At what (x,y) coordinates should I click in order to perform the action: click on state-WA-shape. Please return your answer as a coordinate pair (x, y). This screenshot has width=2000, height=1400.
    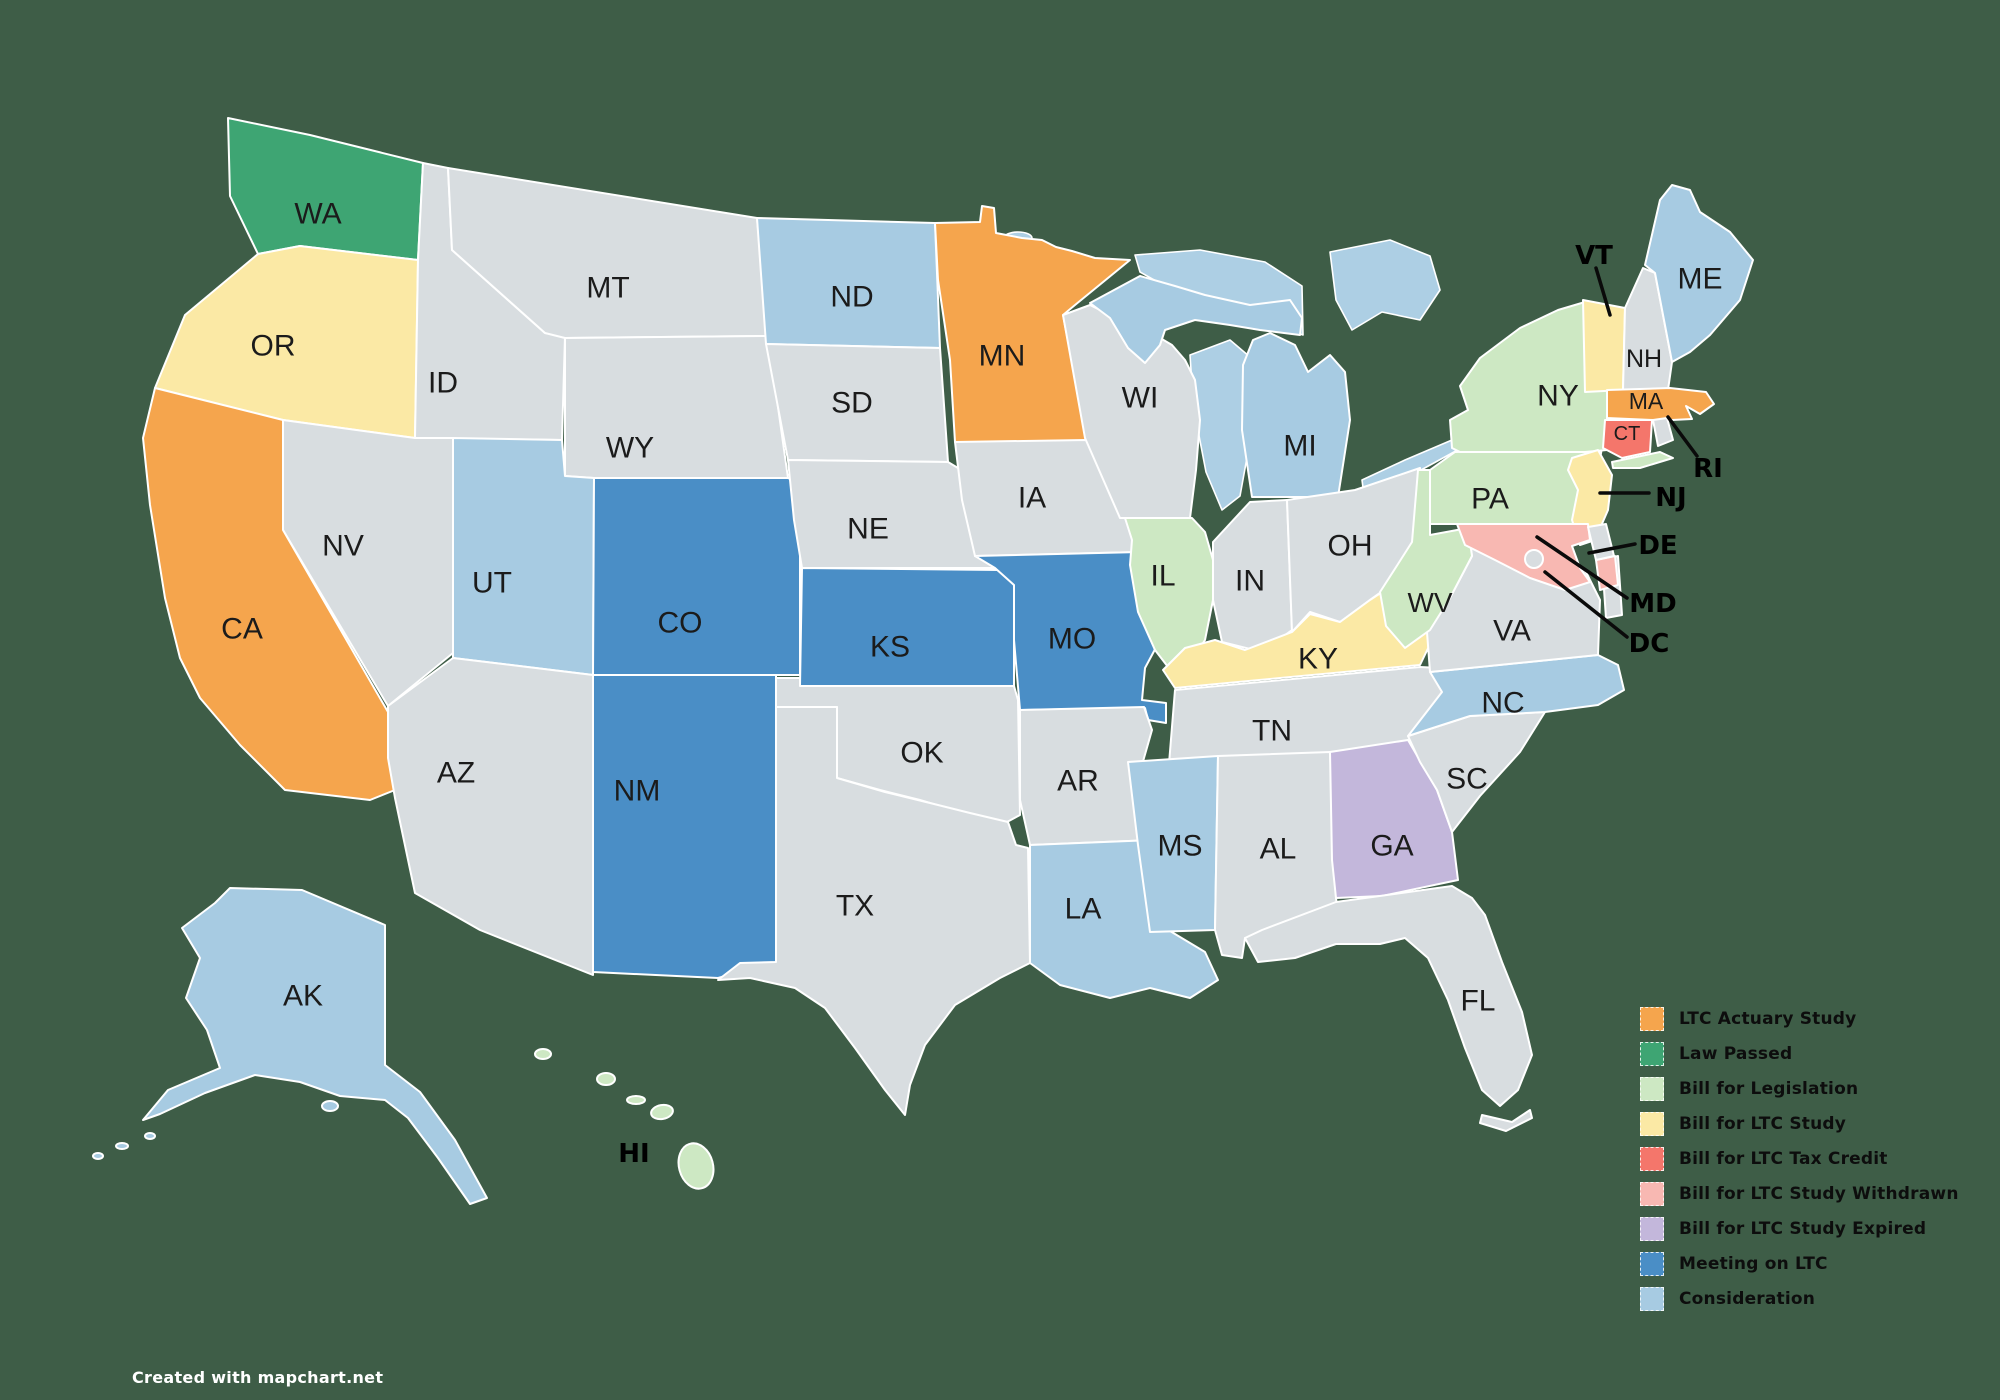
    Looking at the image, I should click on (325, 189).